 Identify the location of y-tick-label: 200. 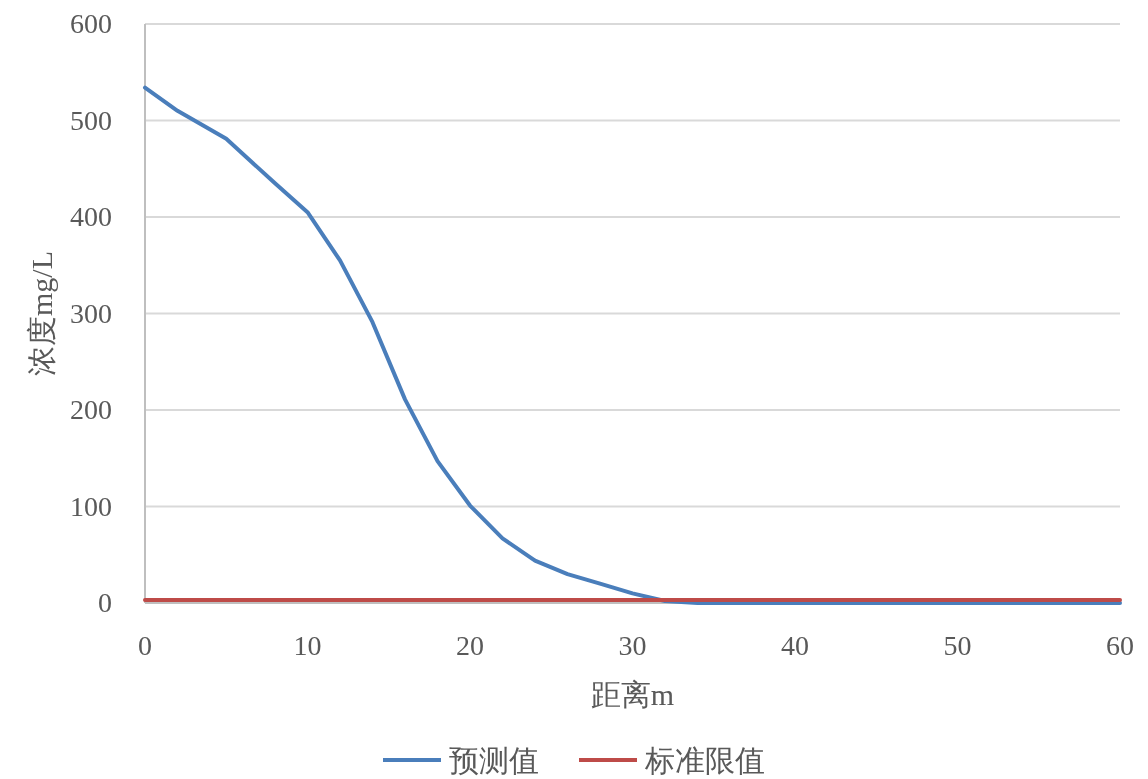
(91, 409).